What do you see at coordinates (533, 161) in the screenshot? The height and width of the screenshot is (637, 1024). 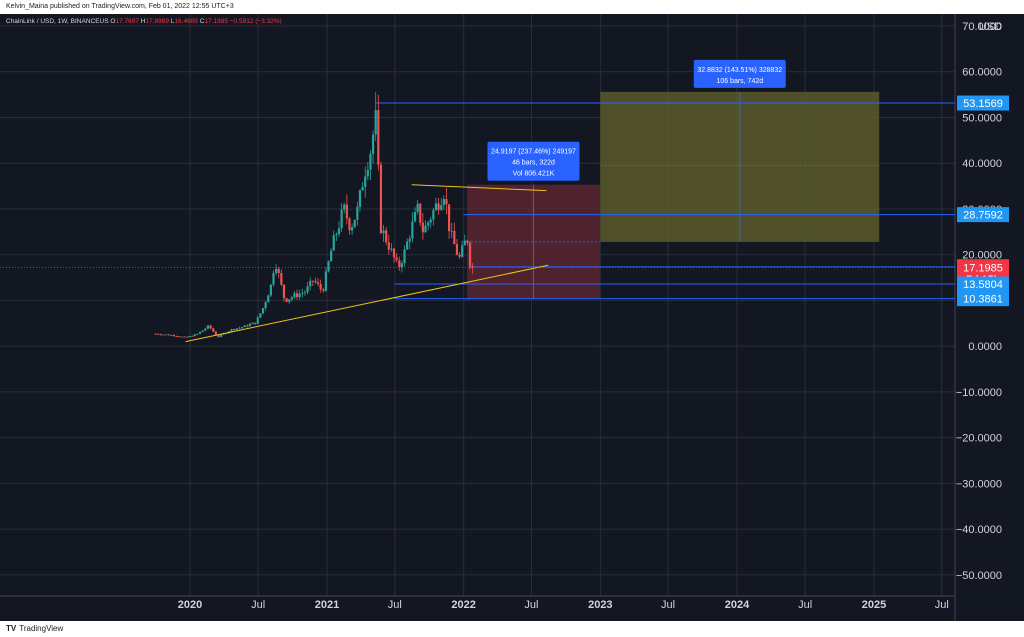 I see `short-range-label-bg` at bounding box center [533, 161].